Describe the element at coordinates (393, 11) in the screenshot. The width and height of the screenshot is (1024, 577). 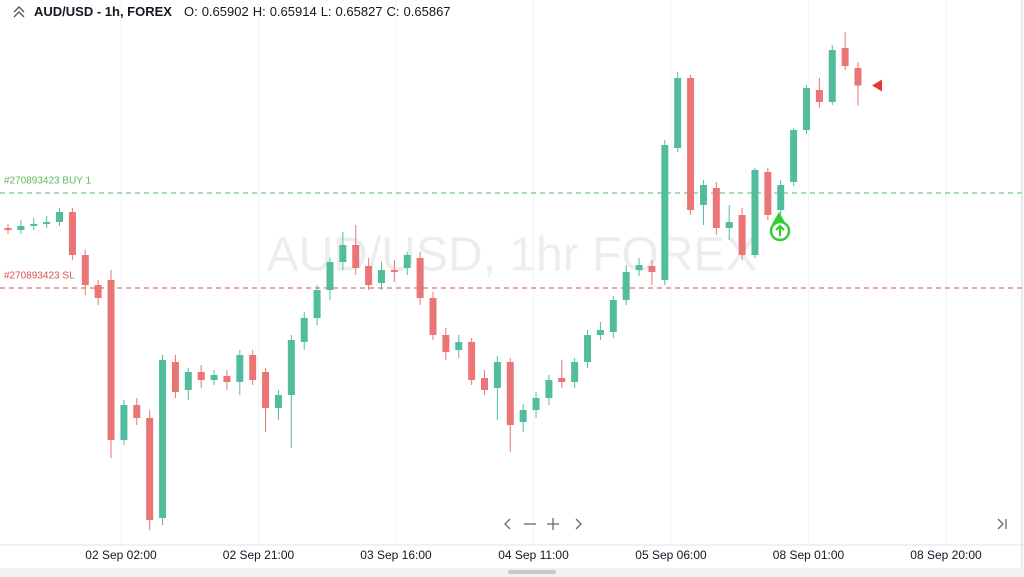
I see `ohlc-label: C:` at that location.